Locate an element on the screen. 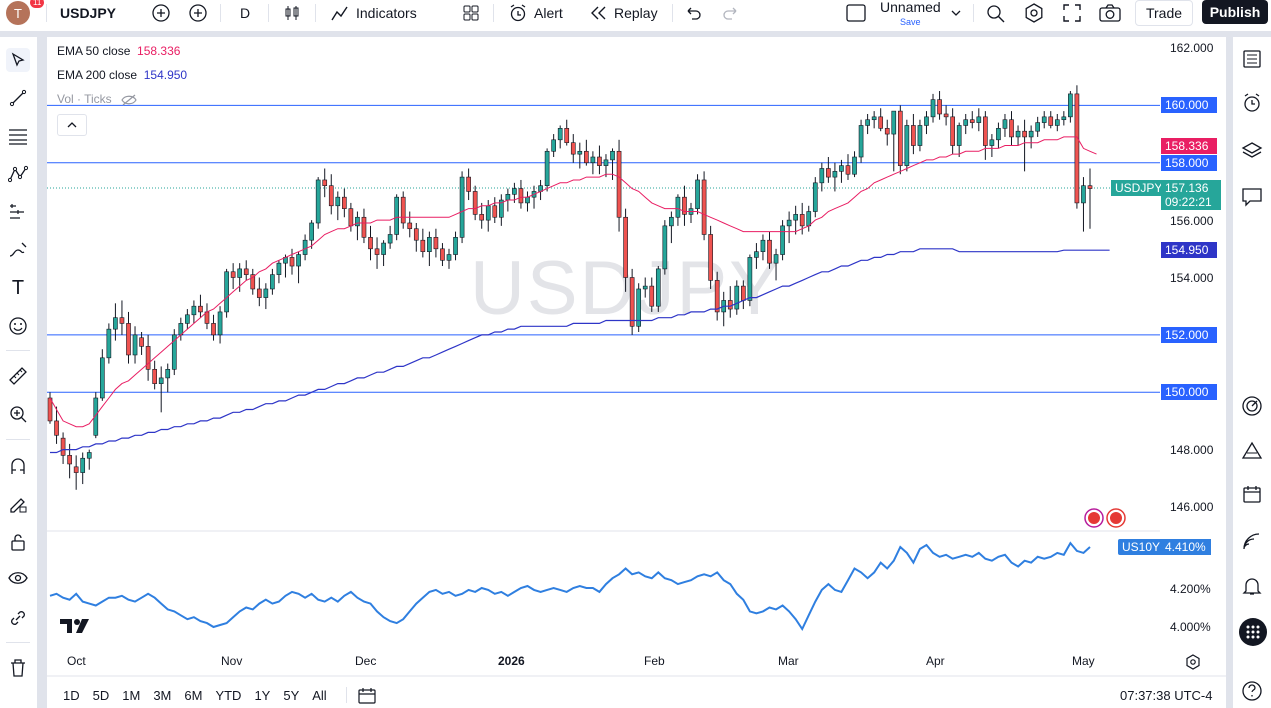  quick-search-icon is located at coordinates (996, 13).